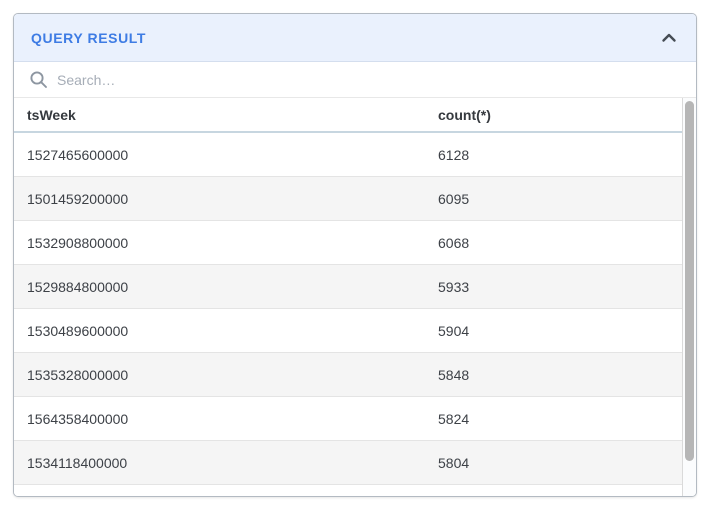 The image size is (707, 508). What do you see at coordinates (454, 462) in the screenshot?
I see `cell-count: 5804` at bounding box center [454, 462].